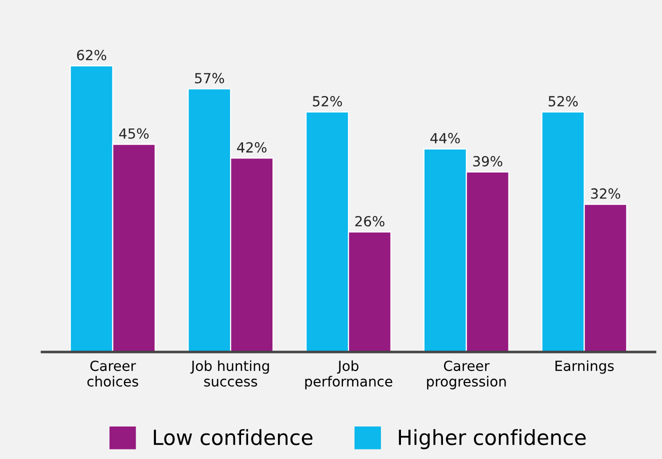  Describe the element at coordinates (348, 375) in the screenshot. I see `x-tick-label: Job performance` at that location.